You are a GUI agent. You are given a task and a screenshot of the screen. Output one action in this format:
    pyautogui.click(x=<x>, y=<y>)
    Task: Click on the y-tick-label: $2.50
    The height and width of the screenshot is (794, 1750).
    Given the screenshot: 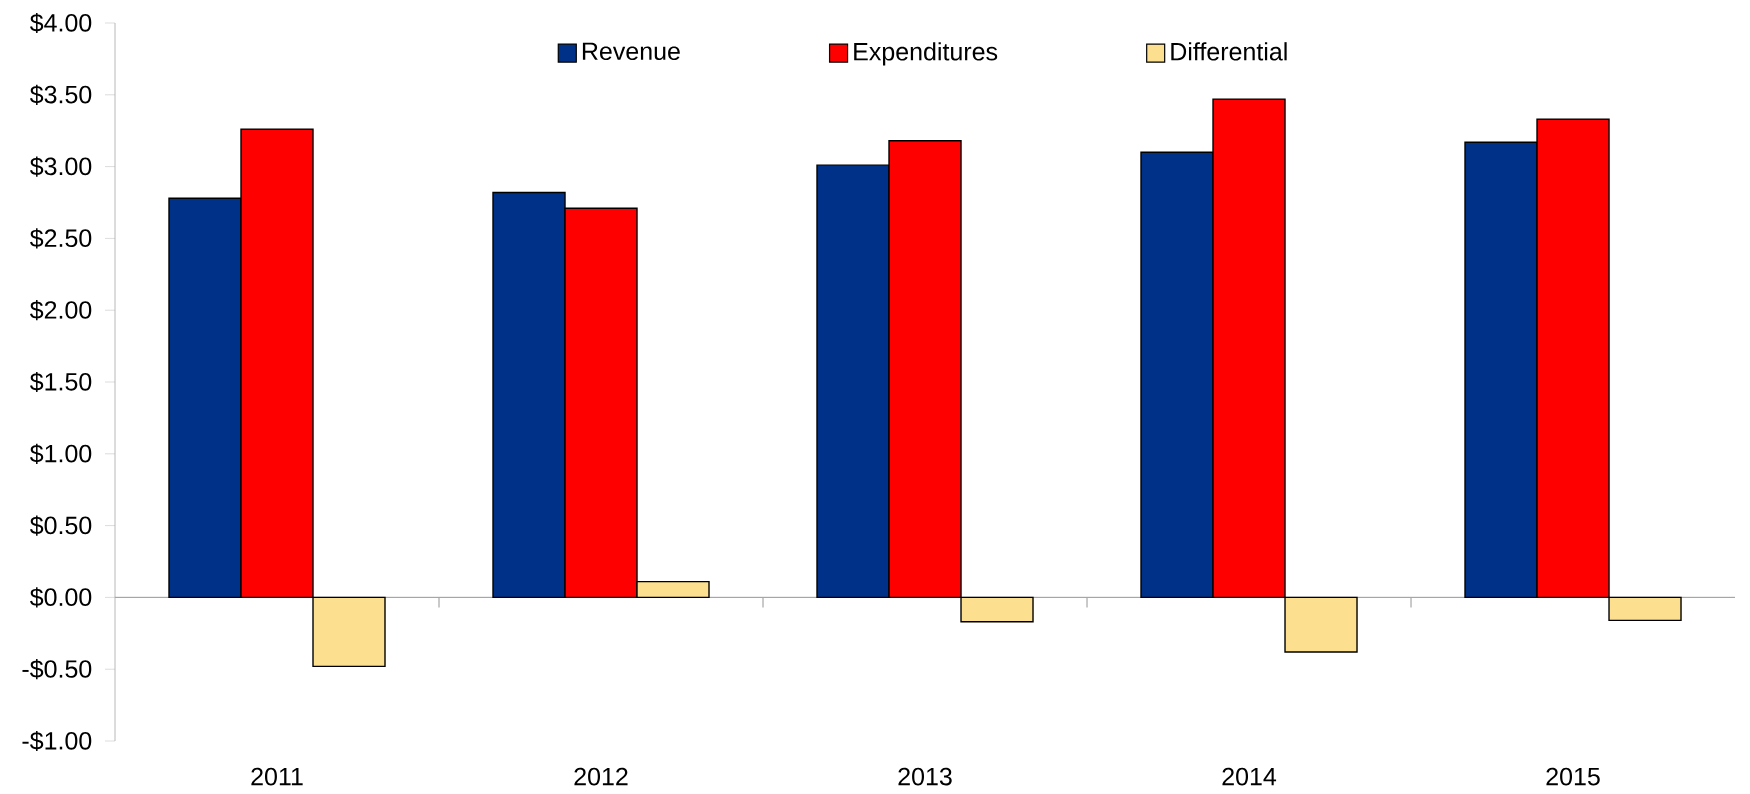 What is the action you would take?
    pyautogui.click(x=60, y=238)
    